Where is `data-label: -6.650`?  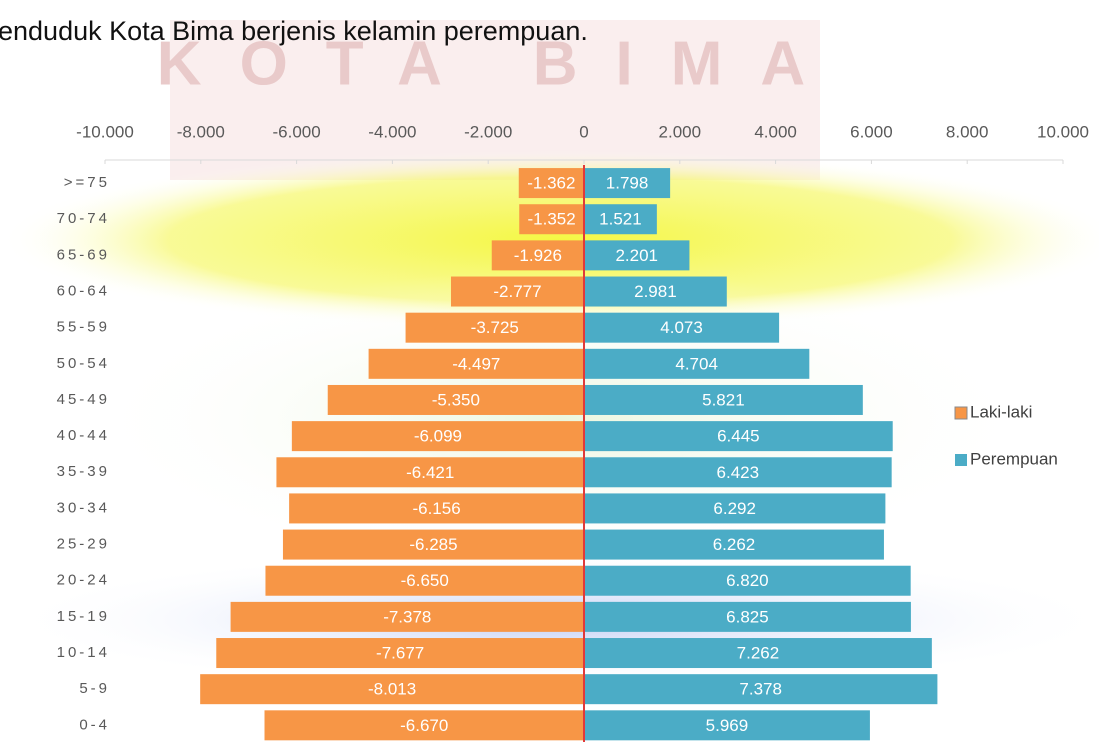
data-label: -6.650 is located at coordinates (425, 580).